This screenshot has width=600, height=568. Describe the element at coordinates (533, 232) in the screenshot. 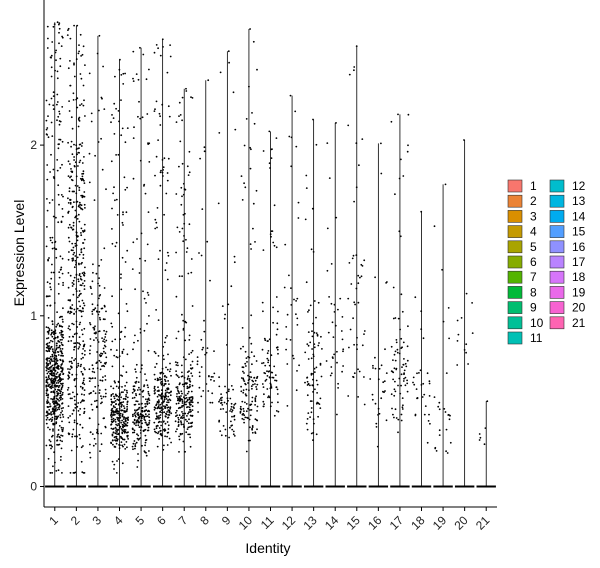

I see `legend-label-4: 4` at that location.